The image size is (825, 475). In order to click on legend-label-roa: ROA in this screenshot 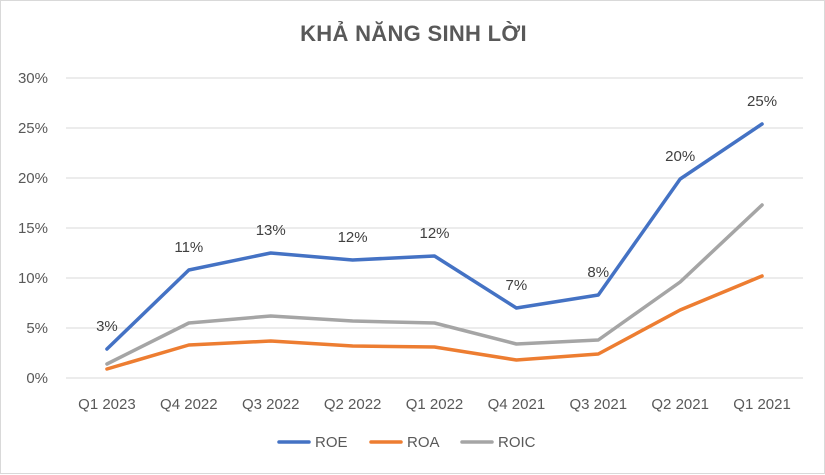, I will do `click(423, 442)`.